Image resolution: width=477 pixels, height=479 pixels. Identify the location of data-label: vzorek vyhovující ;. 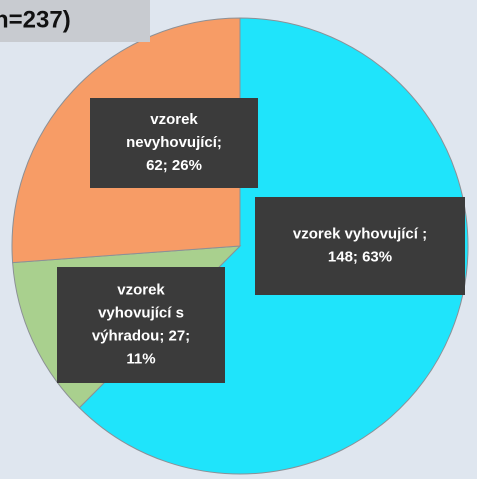
(360, 233).